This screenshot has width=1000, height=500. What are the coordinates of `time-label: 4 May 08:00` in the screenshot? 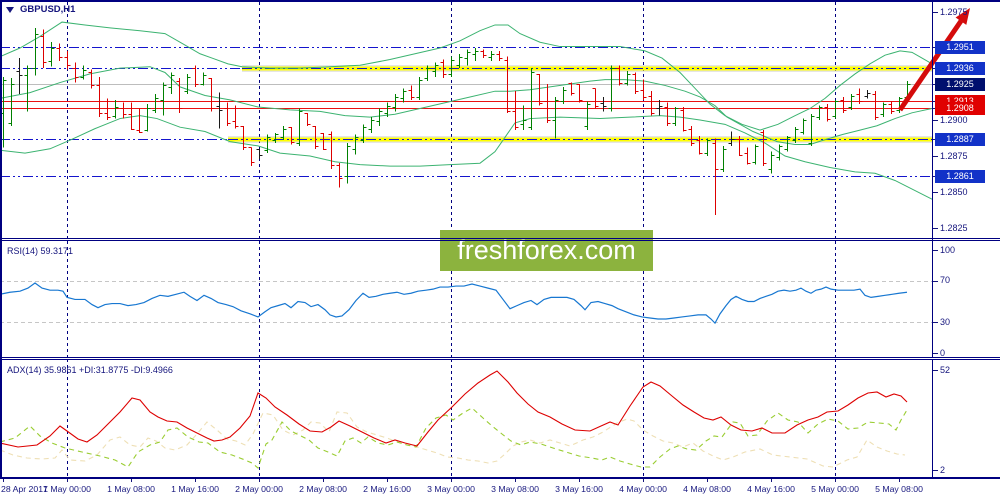 It's located at (707, 489).